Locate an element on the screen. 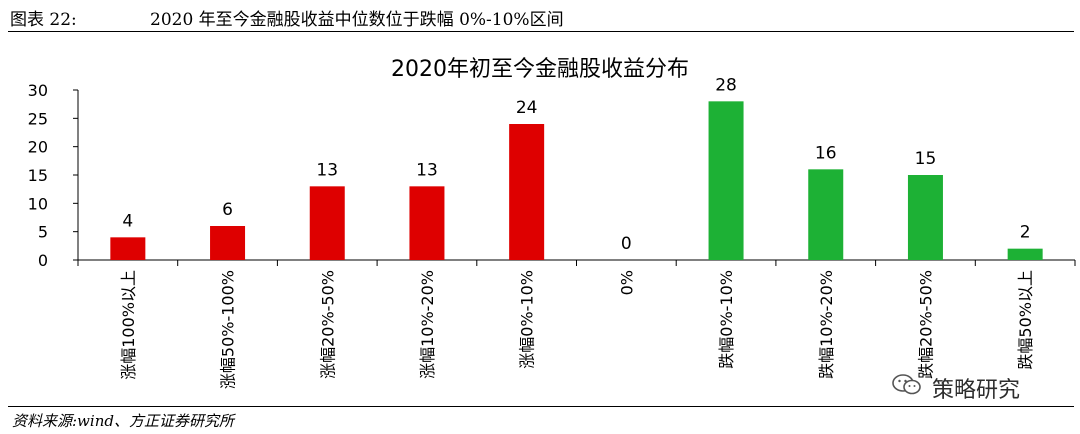 The width and height of the screenshot is (1080, 434). x-tick-label: 涨幅0%-10% is located at coordinates (527, 319).